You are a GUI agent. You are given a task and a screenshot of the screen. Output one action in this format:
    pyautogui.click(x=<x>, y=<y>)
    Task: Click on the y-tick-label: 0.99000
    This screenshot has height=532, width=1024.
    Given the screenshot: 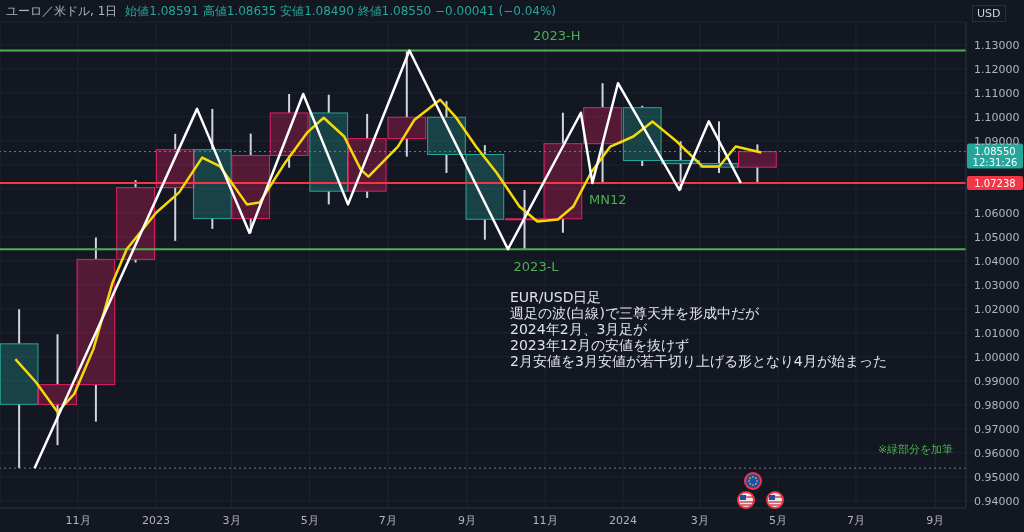 What is the action you would take?
    pyautogui.click(x=997, y=381)
    